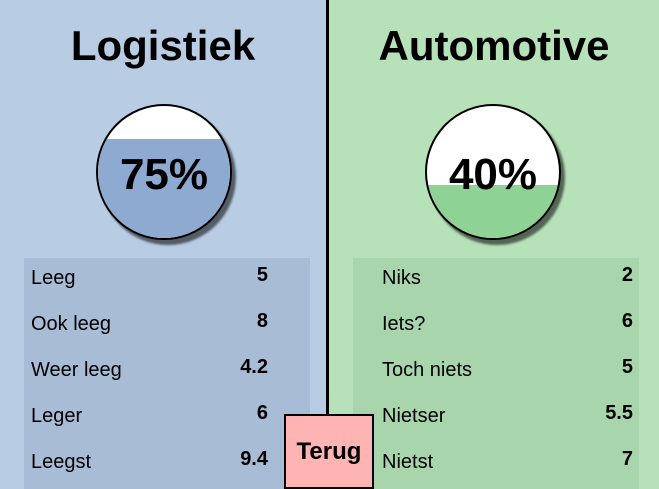 This screenshot has width=659, height=489. I want to click on row-value: 2, so click(627, 275).